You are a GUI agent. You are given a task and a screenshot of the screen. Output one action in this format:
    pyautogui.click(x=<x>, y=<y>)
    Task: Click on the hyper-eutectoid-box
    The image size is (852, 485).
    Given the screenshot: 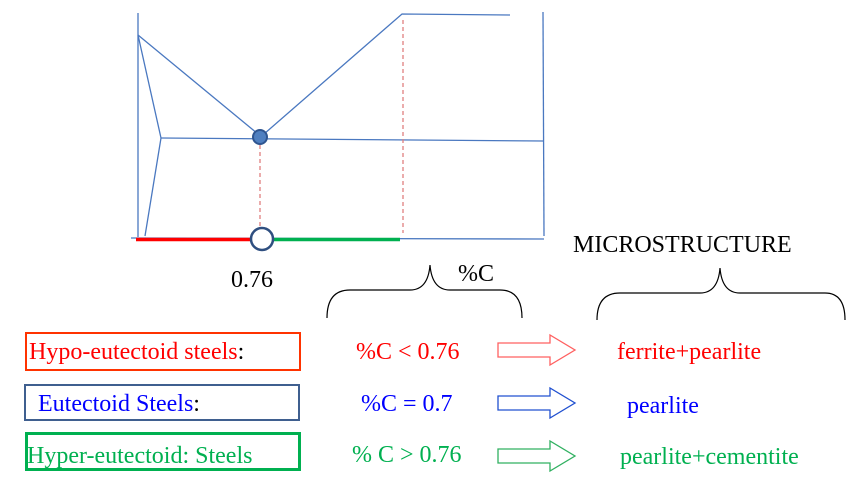 What is the action you would take?
    pyautogui.click(x=163, y=451)
    